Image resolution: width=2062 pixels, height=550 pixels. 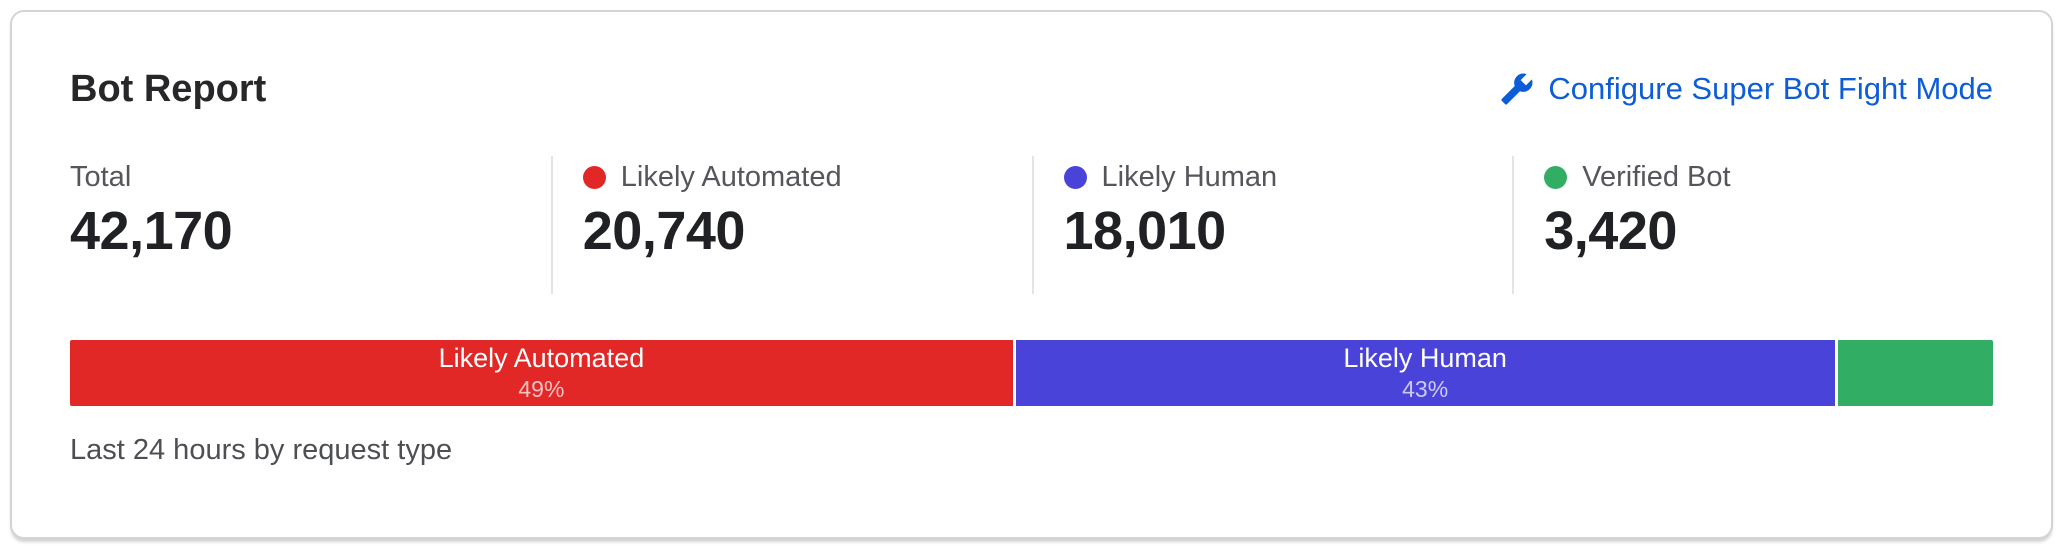 What do you see at coordinates (310, 225) in the screenshot?
I see `stat-total: Total 42,170` at bounding box center [310, 225].